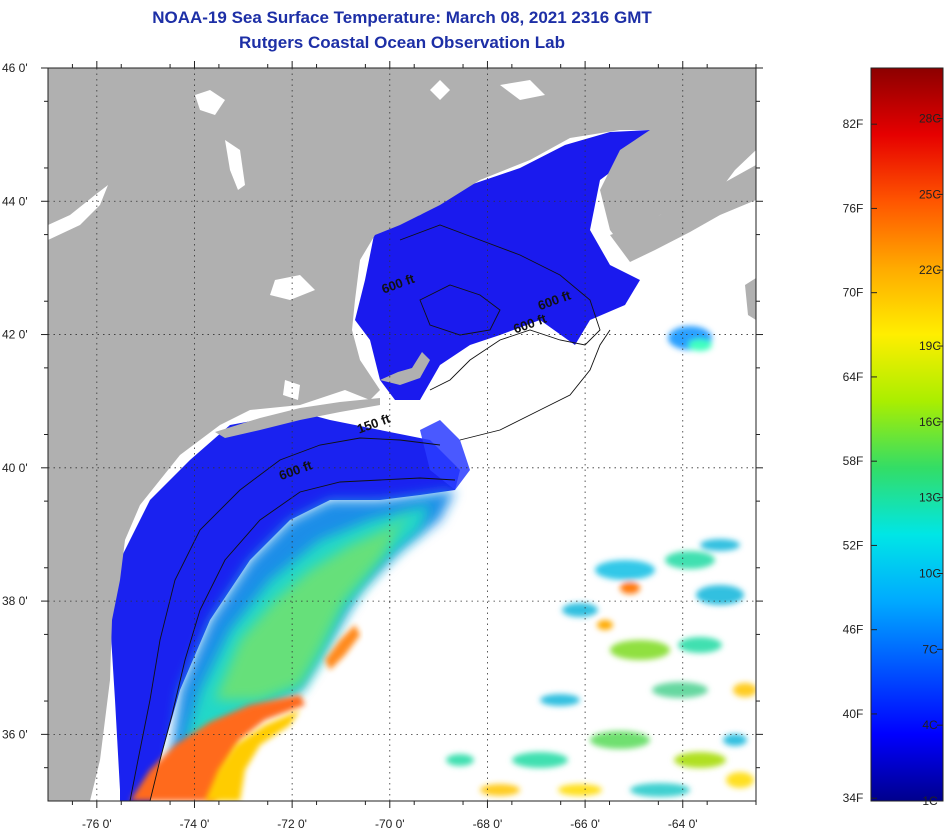 The image size is (944, 832). What do you see at coordinates (390, 824) in the screenshot?
I see `lon-tick-label: -70 0'` at bounding box center [390, 824].